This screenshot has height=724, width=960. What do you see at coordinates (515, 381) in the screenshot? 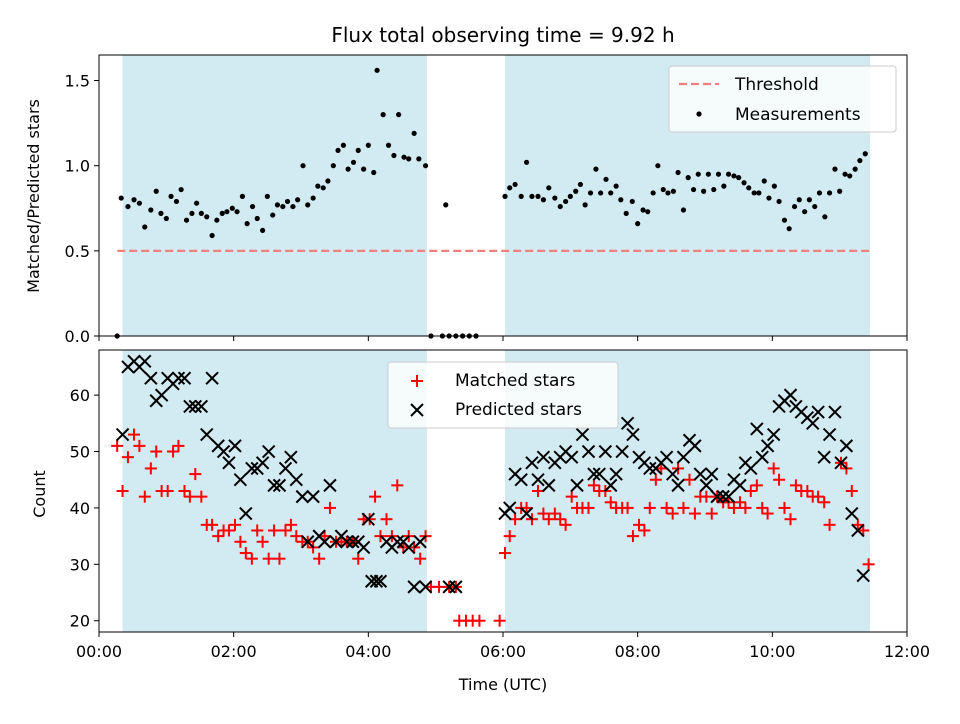
I see `legend-matched-label: Matched stars` at bounding box center [515, 381].